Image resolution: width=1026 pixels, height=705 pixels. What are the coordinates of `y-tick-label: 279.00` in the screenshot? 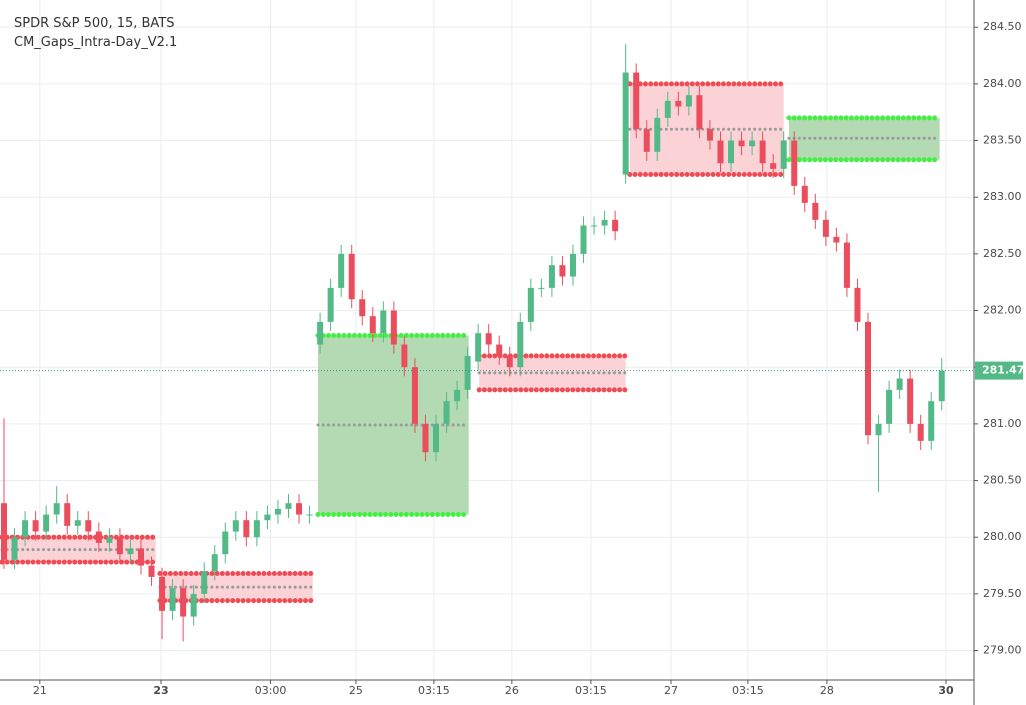 It's located at (1002, 650).